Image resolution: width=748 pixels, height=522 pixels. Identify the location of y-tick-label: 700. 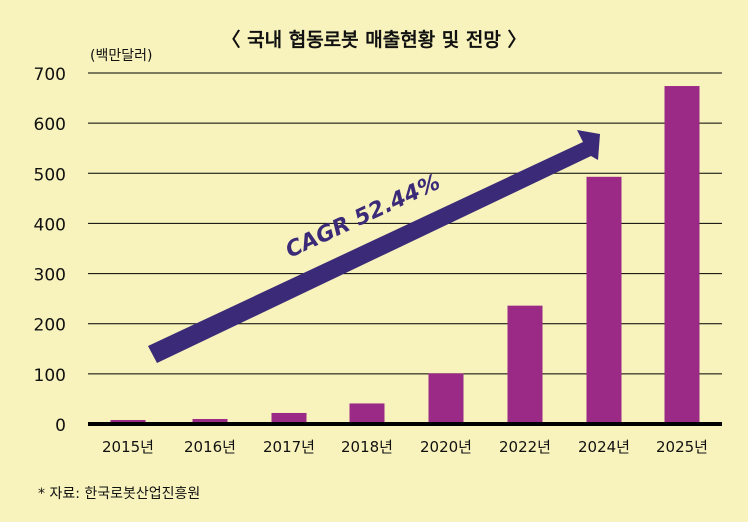
(50, 75).